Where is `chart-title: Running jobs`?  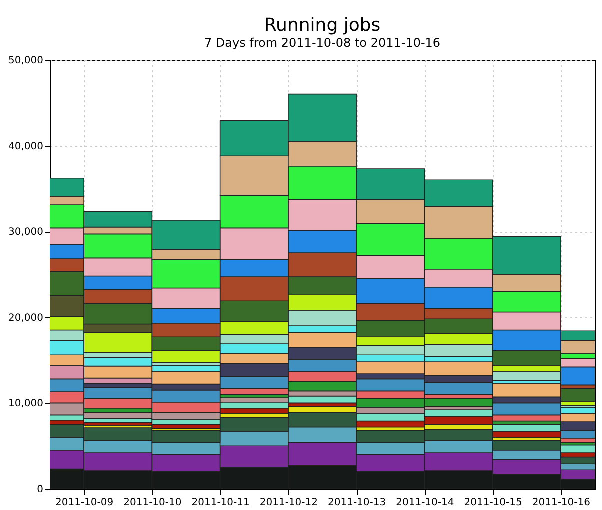
chart-title: Running jobs is located at coordinates (322, 25).